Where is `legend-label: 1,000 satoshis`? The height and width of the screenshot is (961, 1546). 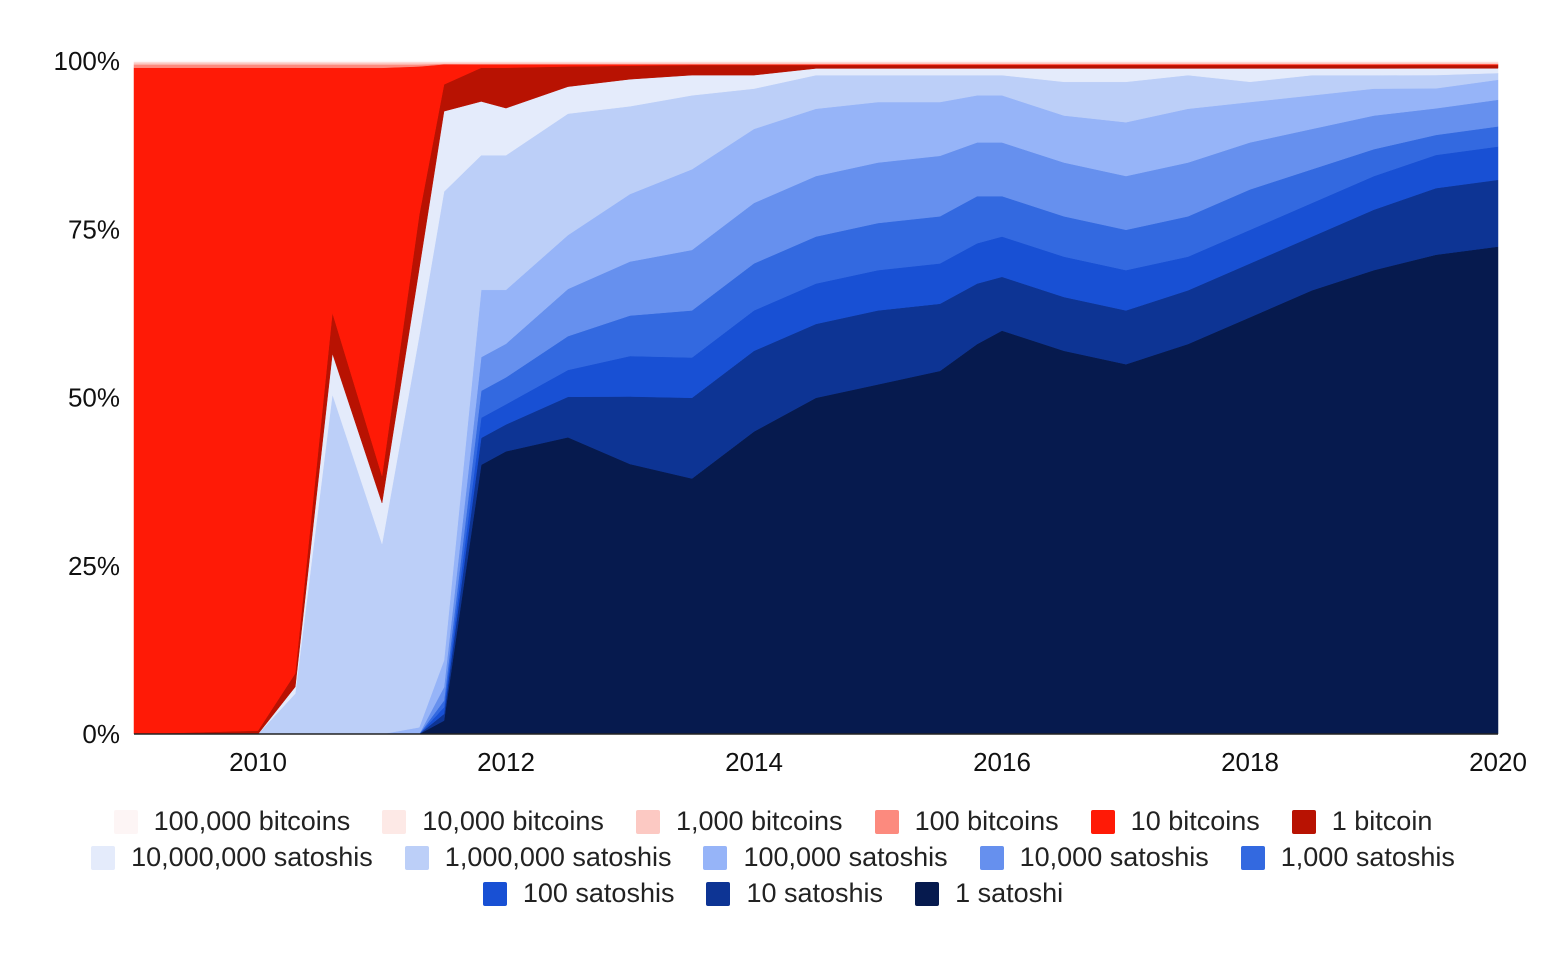
legend-label: 1,000 satoshis is located at coordinates (1367, 857).